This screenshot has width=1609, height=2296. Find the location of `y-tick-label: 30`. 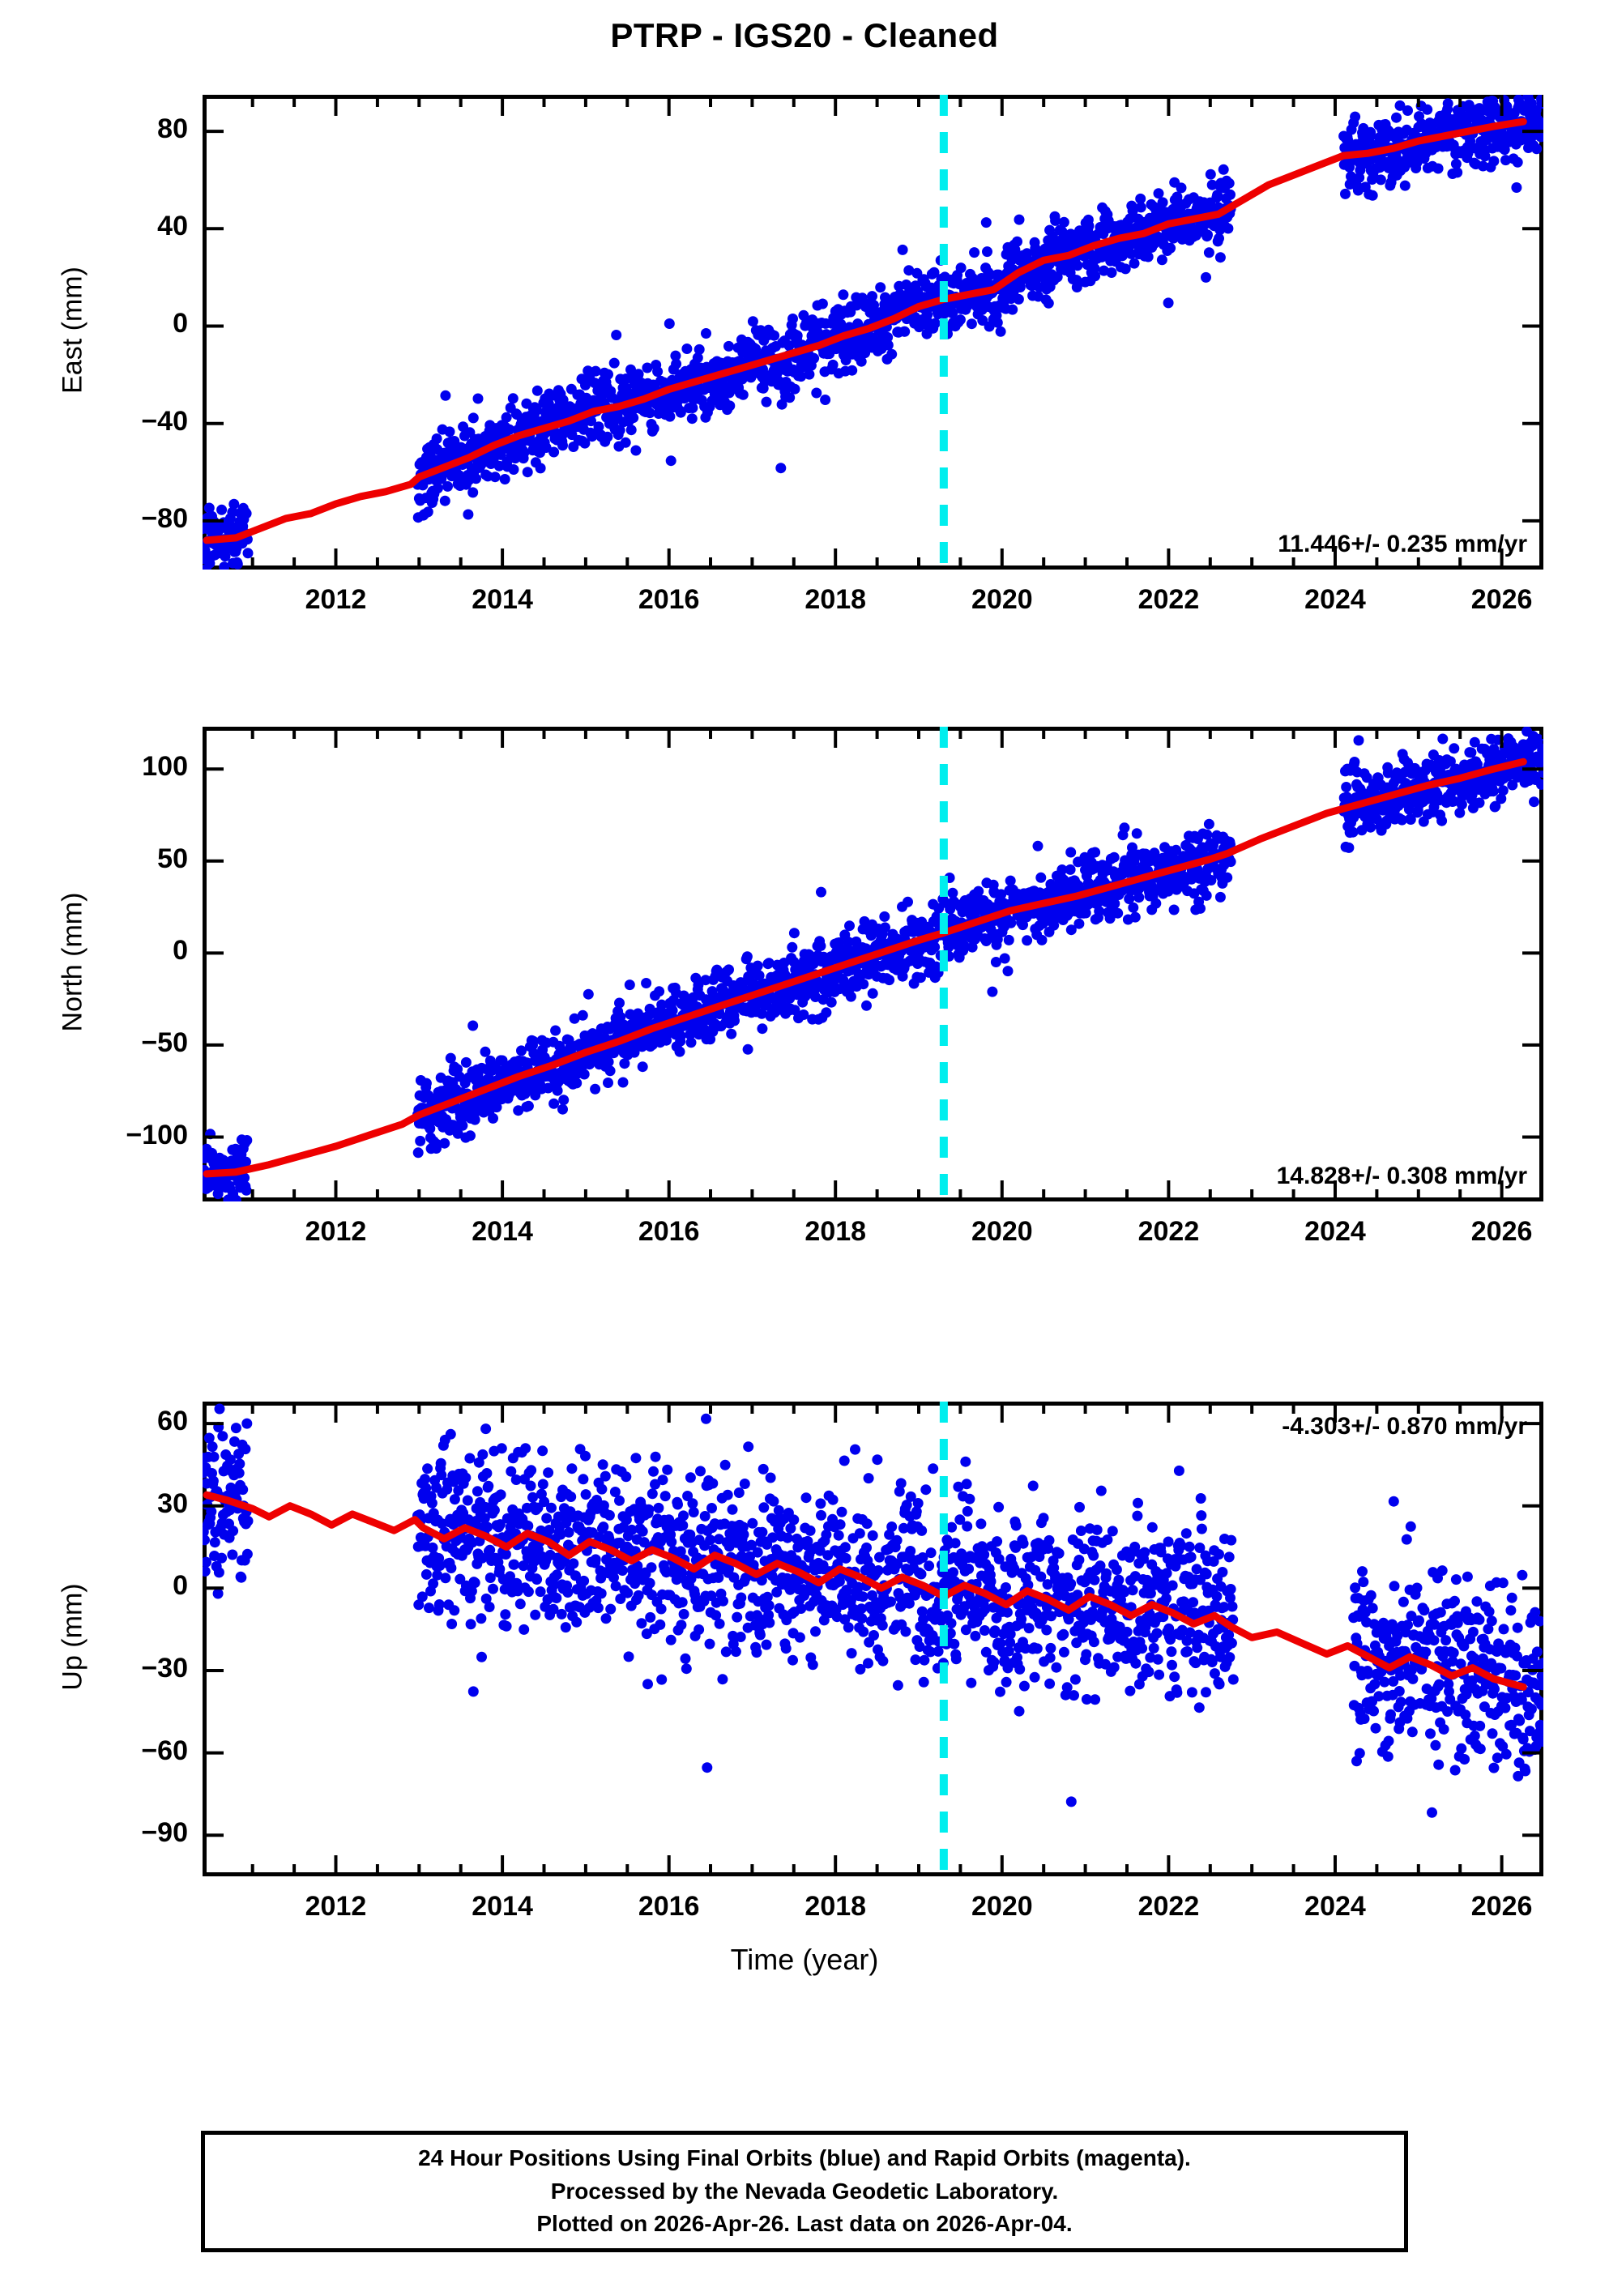

y-tick-label: 30 is located at coordinates (172, 1503).